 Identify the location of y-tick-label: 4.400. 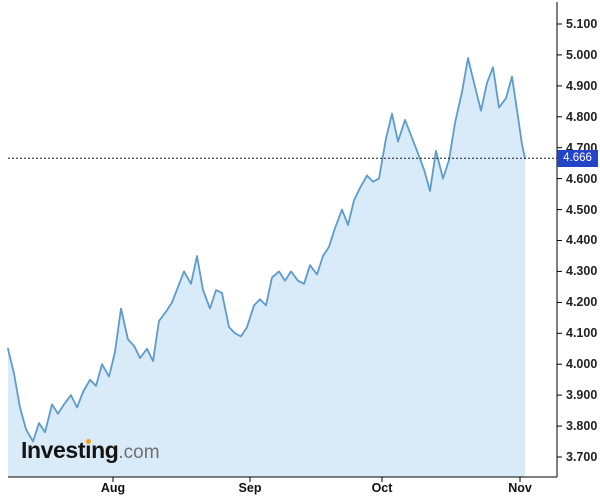
(582, 240).